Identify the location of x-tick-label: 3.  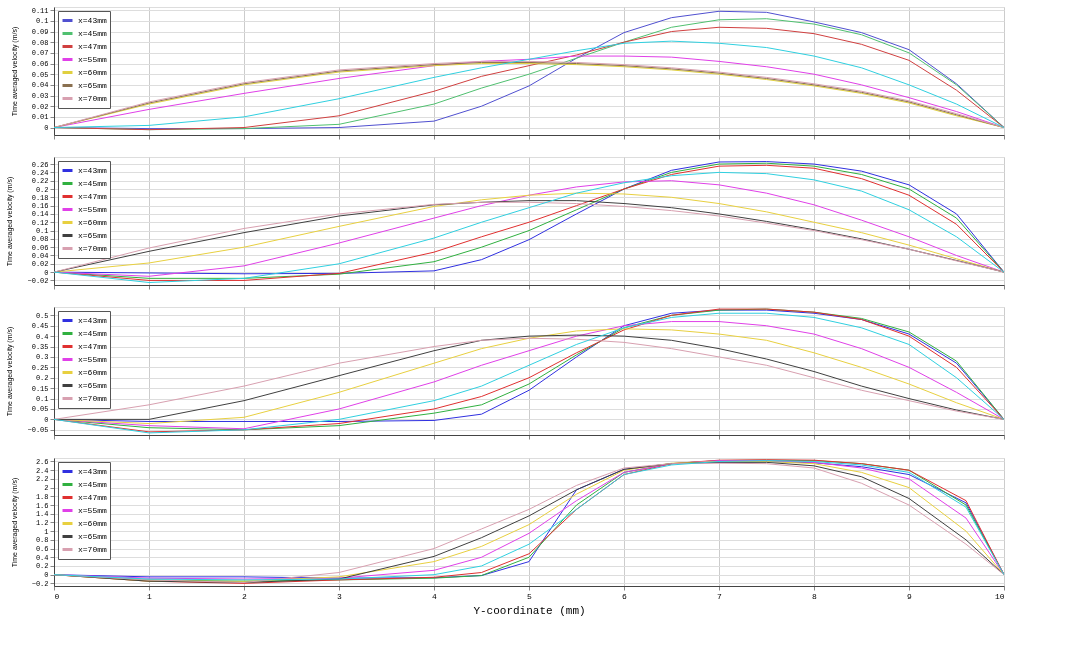
(340, 596).